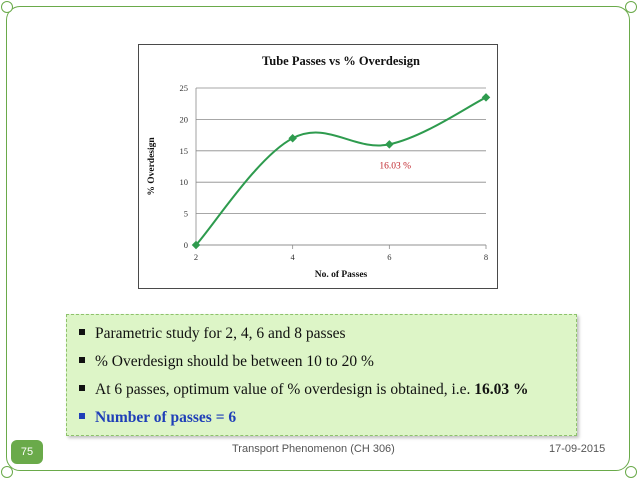 Image resolution: width=638 pixels, height=479 pixels. Describe the element at coordinates (166, 417) in the screenshot. I see `bullet-text: Number of passes = 6` at that location.